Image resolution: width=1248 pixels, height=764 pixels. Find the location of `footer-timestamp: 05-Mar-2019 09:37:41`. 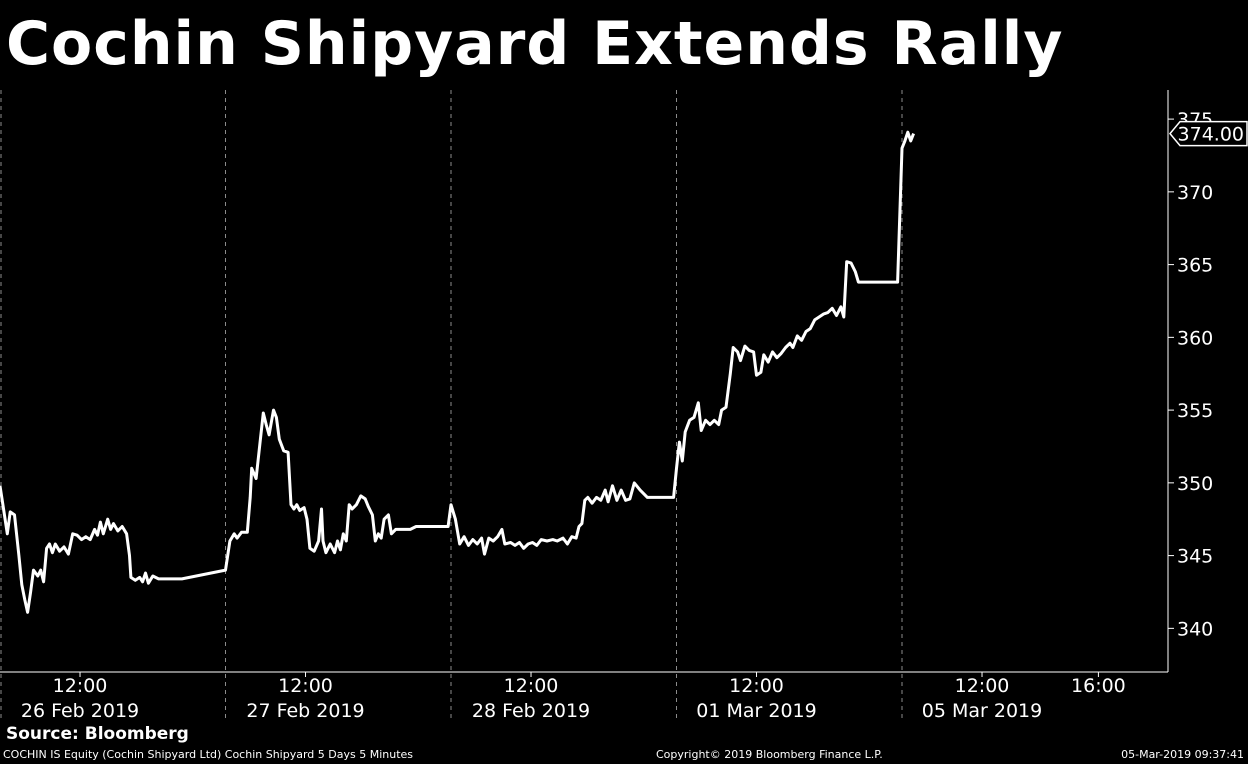

footer-timestamp: 05-Mar-2019 09:37:41 is located at coordinates (1182, 754).